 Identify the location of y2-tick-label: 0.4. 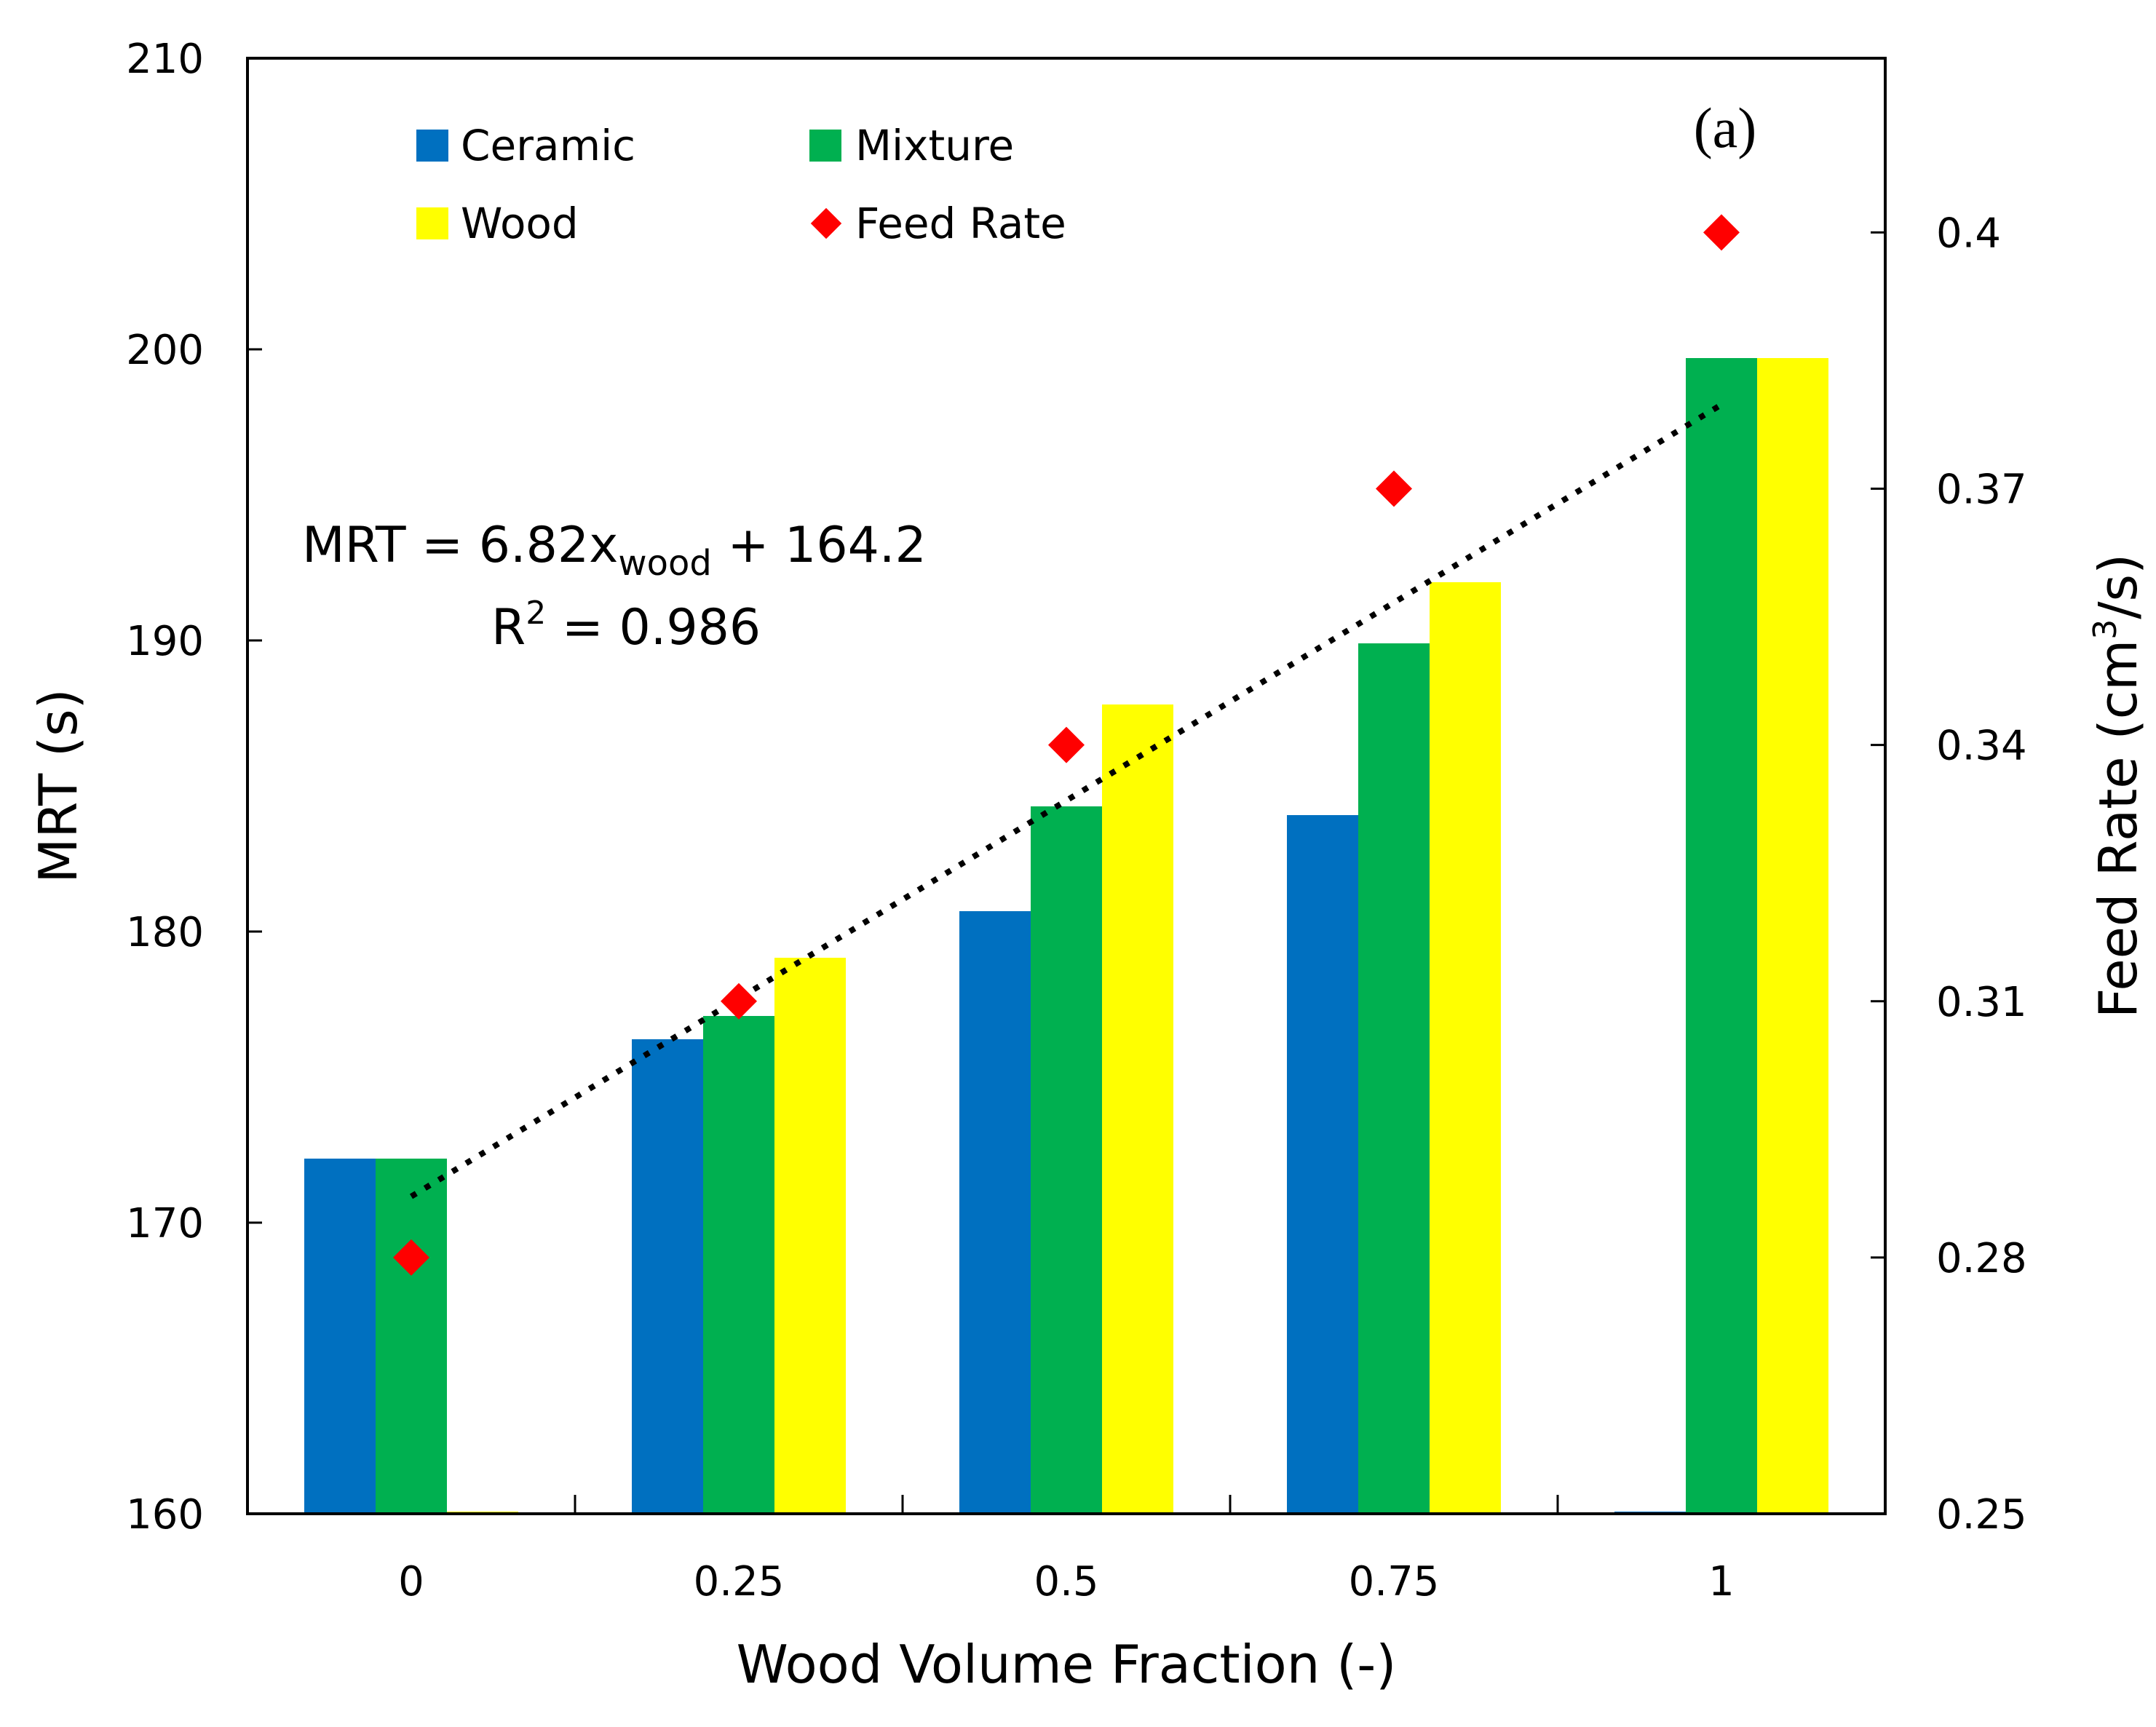
(1969, 233).